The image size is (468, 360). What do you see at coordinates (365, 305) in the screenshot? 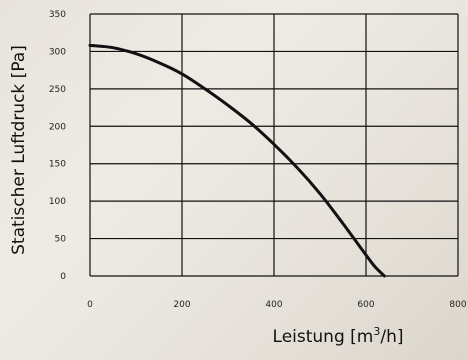
I see `x-tick-label: 600` at bounding box center [365, 305].